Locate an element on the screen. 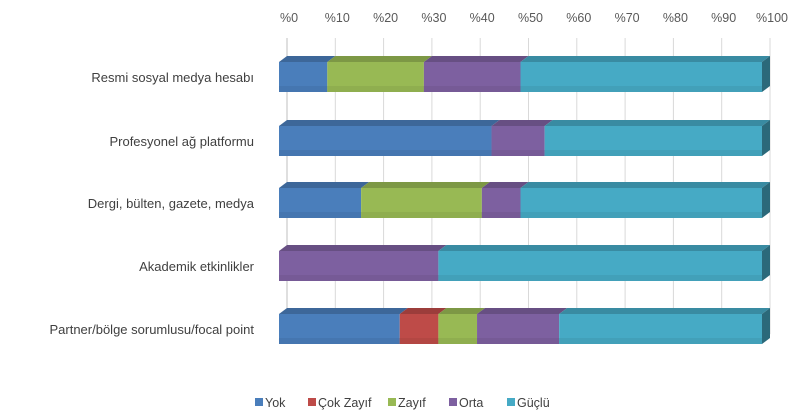 This screenshot has height=418, width=795. legend-item: Güçlü is located at coordinates (528, 403).